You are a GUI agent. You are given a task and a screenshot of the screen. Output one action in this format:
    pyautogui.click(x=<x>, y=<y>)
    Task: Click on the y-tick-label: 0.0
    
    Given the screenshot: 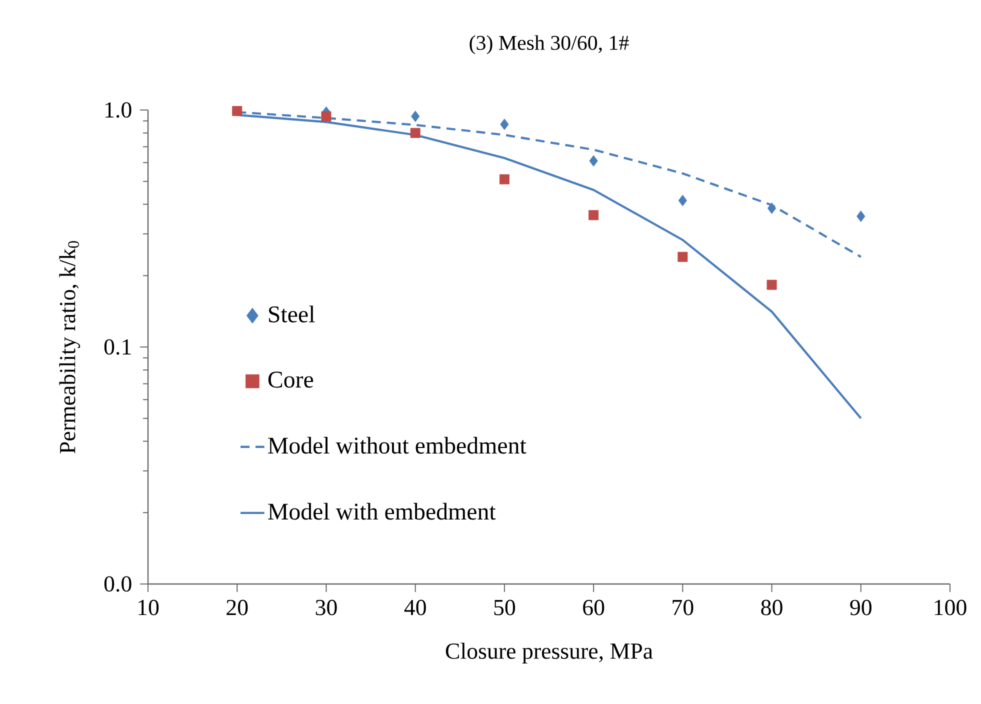 What is the action you would take?
    pyautogui.click(x=118, y=584)
    